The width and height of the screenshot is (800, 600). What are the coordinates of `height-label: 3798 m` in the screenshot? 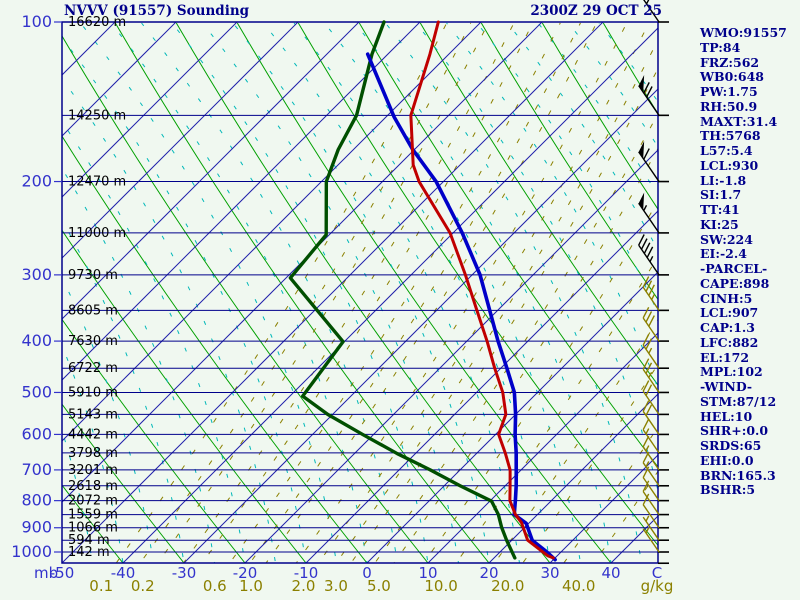 It's located at (93, 453).